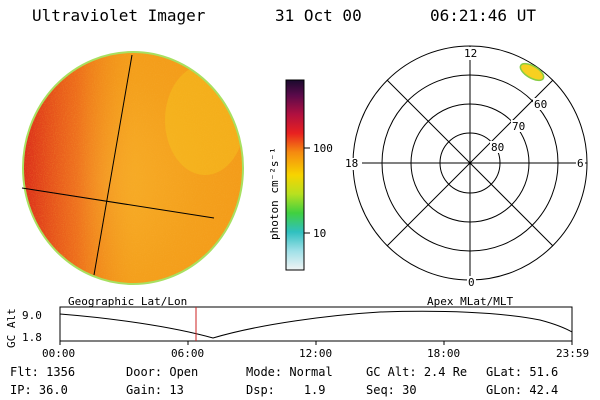 The image size is (600, 400). I want to click on status-flt-value: 1356, so click(61, 372).